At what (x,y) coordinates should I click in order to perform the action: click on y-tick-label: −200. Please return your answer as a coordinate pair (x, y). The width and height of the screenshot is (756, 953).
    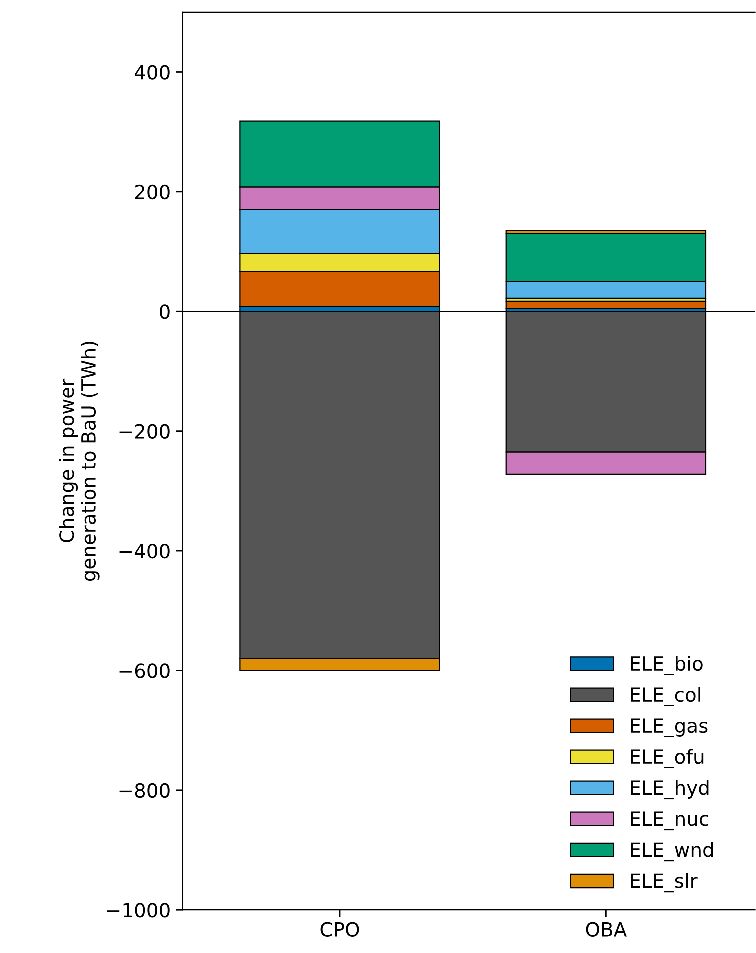
    Looking at the image, I should click on (145, 431).